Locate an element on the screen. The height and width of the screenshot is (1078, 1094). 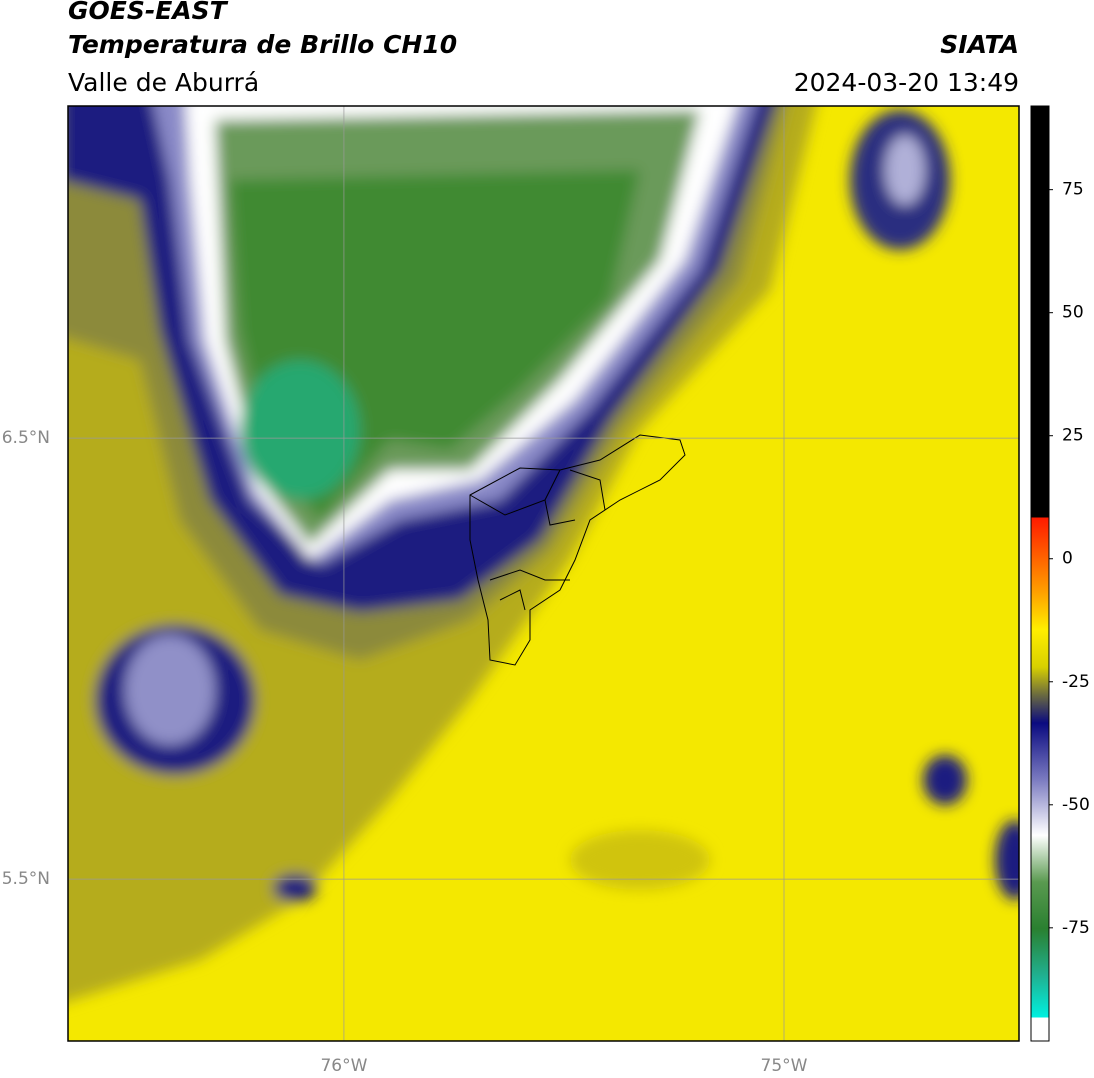
colorbar is located at coordinates (1040, 573).